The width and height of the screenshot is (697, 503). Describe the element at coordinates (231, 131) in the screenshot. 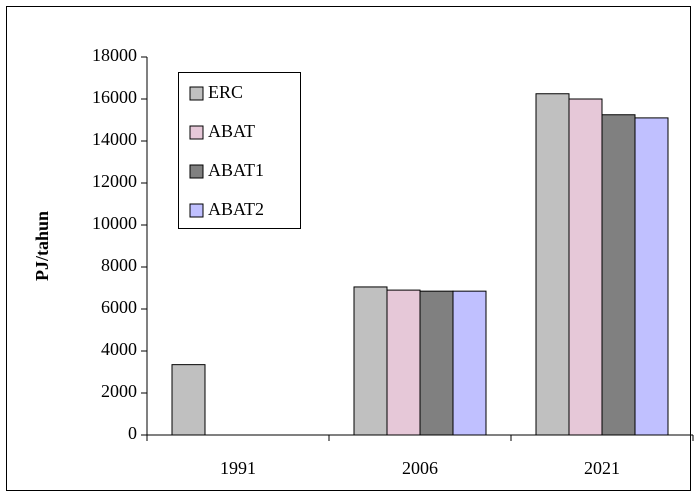

I see `legend-label: ABAT` at that location.